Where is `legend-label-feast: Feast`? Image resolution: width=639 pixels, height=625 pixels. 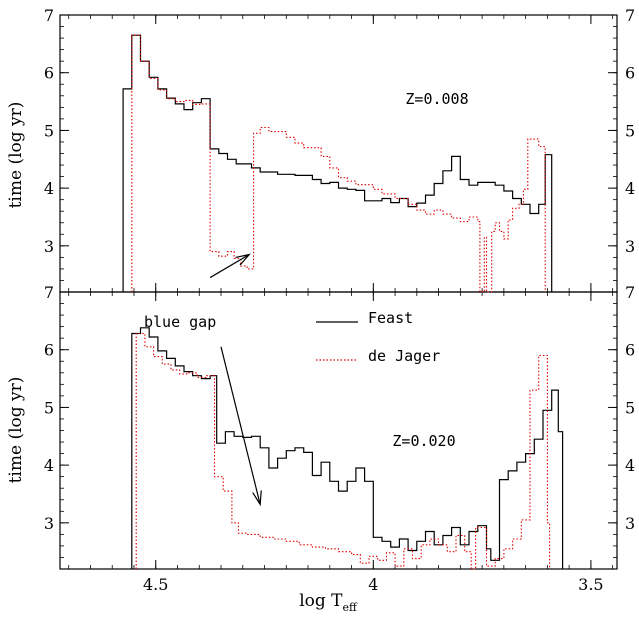 legend-label-feast: Feast is located at coordinates (390, 318).